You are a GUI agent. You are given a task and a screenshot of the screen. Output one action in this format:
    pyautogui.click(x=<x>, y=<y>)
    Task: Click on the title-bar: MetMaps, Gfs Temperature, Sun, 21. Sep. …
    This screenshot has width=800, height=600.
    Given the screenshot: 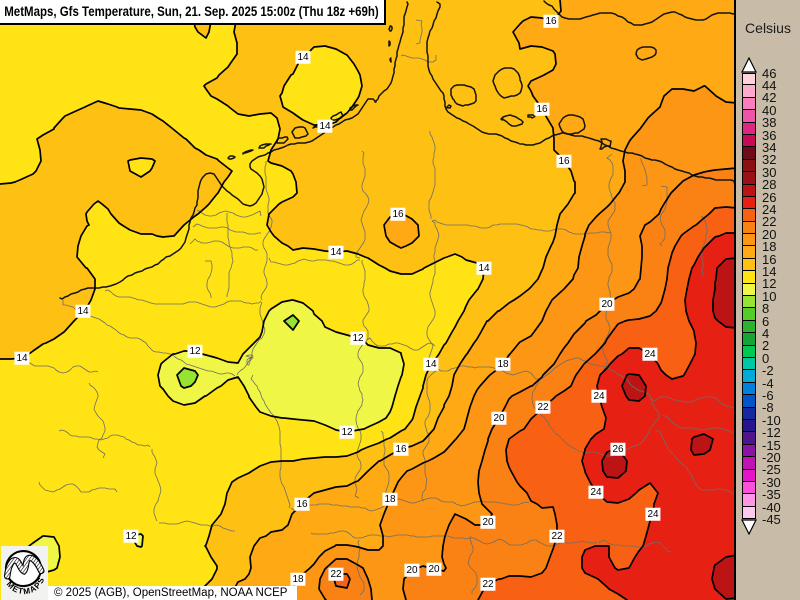 What is the action you would take?
    pyautogui.click(x=193, y=12)
    